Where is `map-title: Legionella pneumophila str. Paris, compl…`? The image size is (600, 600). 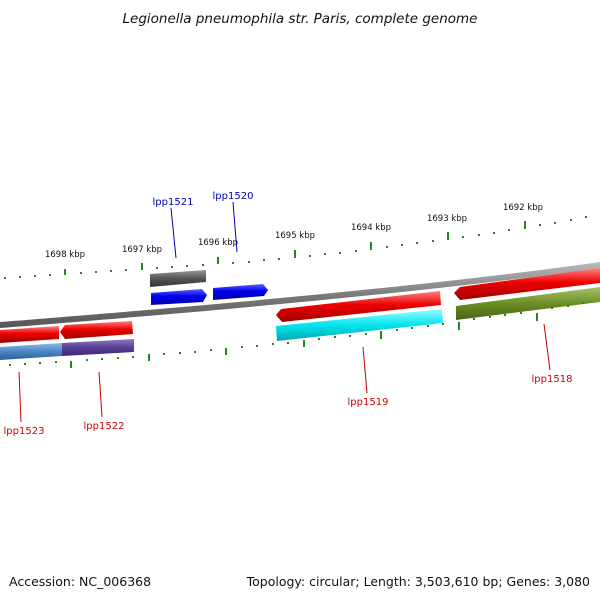 map-title: Legionella pneumophila str. Paris, compl… is located at coordinates (300, 19).